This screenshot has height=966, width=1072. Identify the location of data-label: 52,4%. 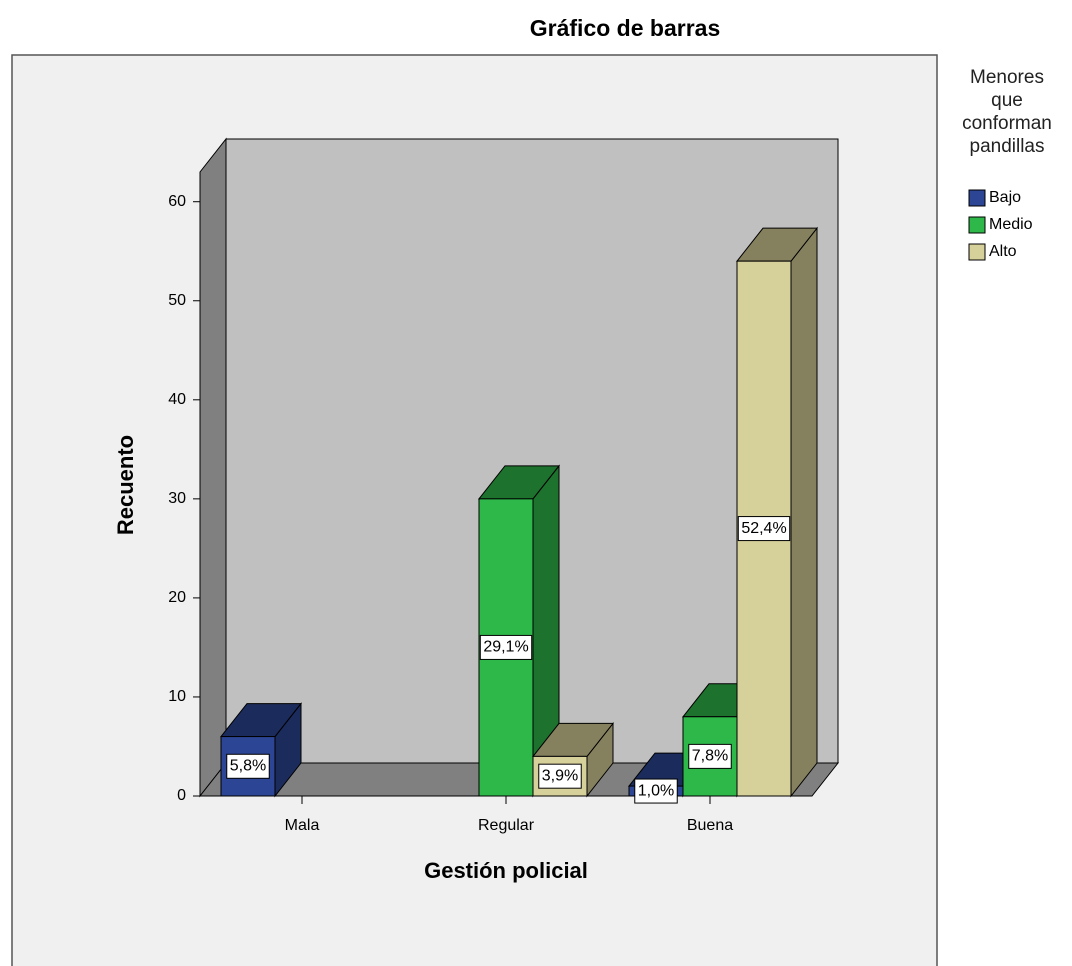
(764, 529).